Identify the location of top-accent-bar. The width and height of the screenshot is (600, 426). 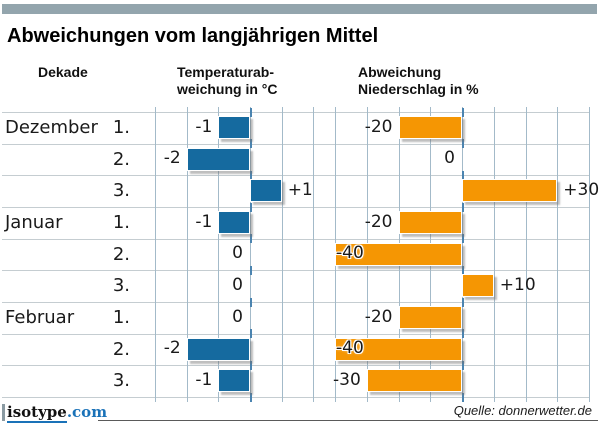
(299, 9).